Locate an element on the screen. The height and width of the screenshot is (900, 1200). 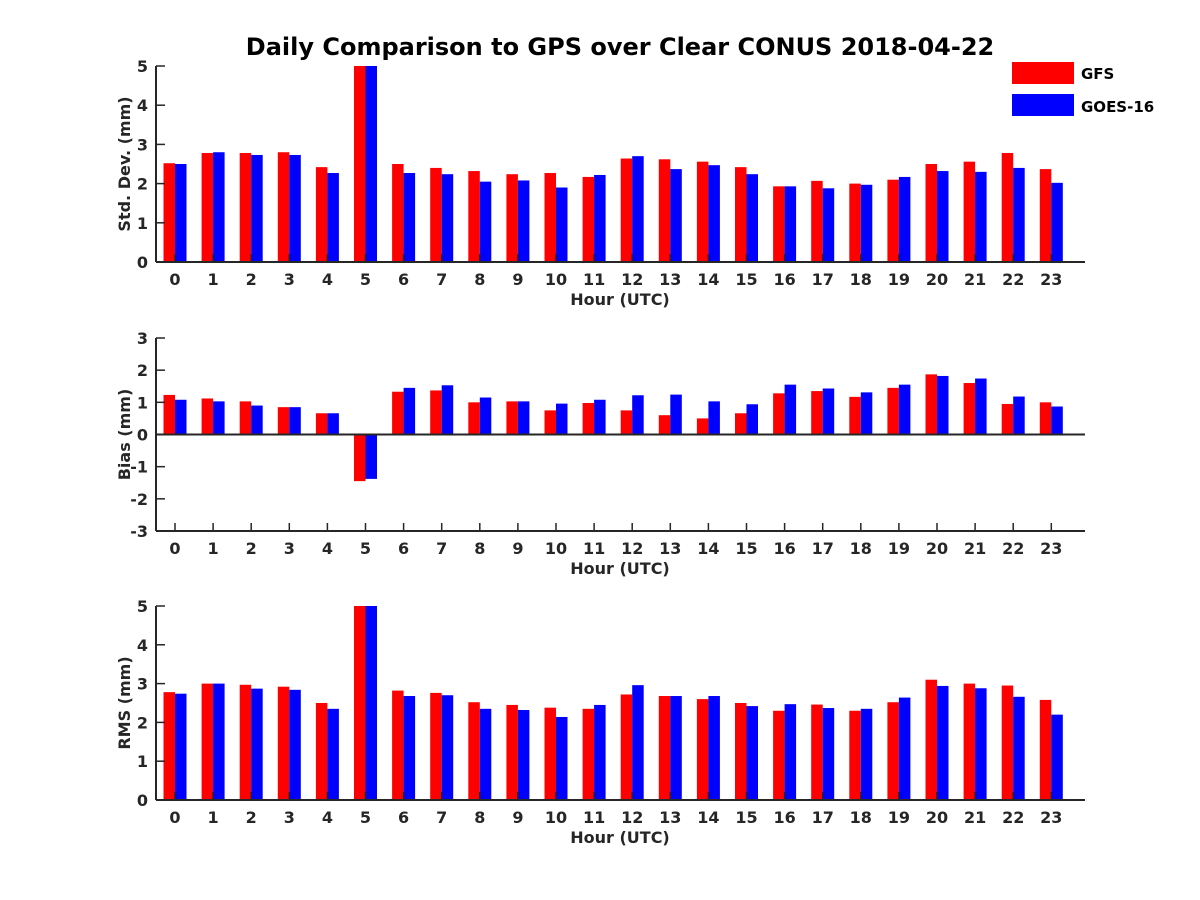
bar-rms-gfs-h15 is located at coordinates (741, 751).